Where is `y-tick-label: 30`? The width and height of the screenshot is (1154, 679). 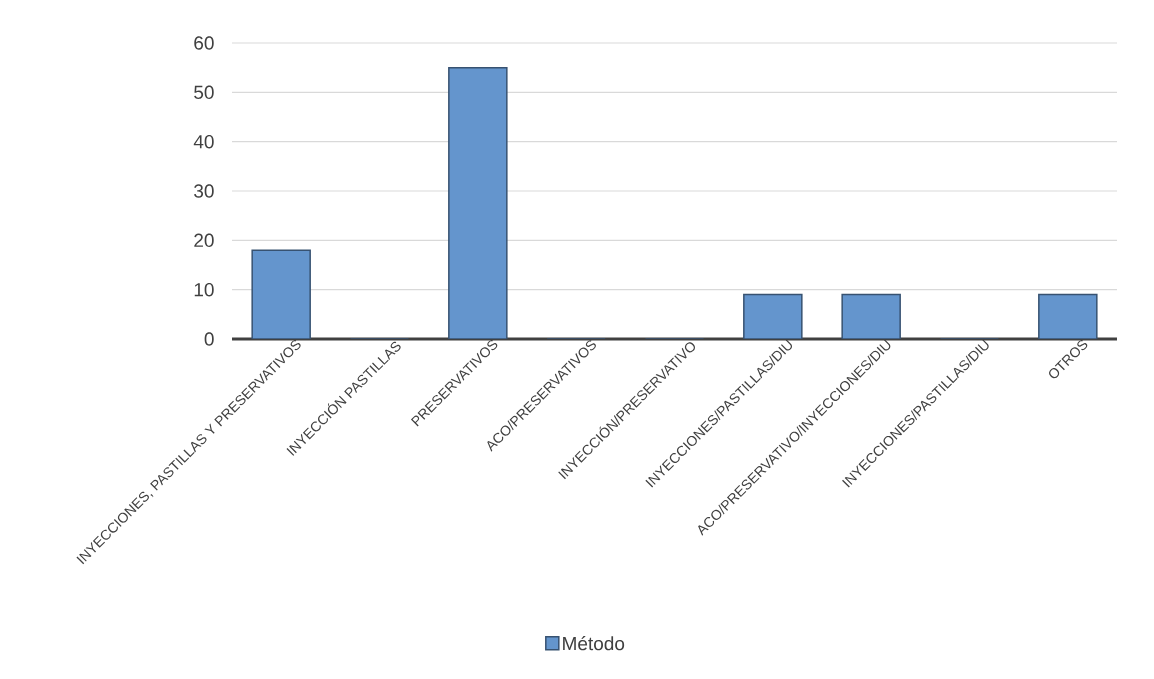 y-tick-label: 30 is located at coordinates (204, 191).